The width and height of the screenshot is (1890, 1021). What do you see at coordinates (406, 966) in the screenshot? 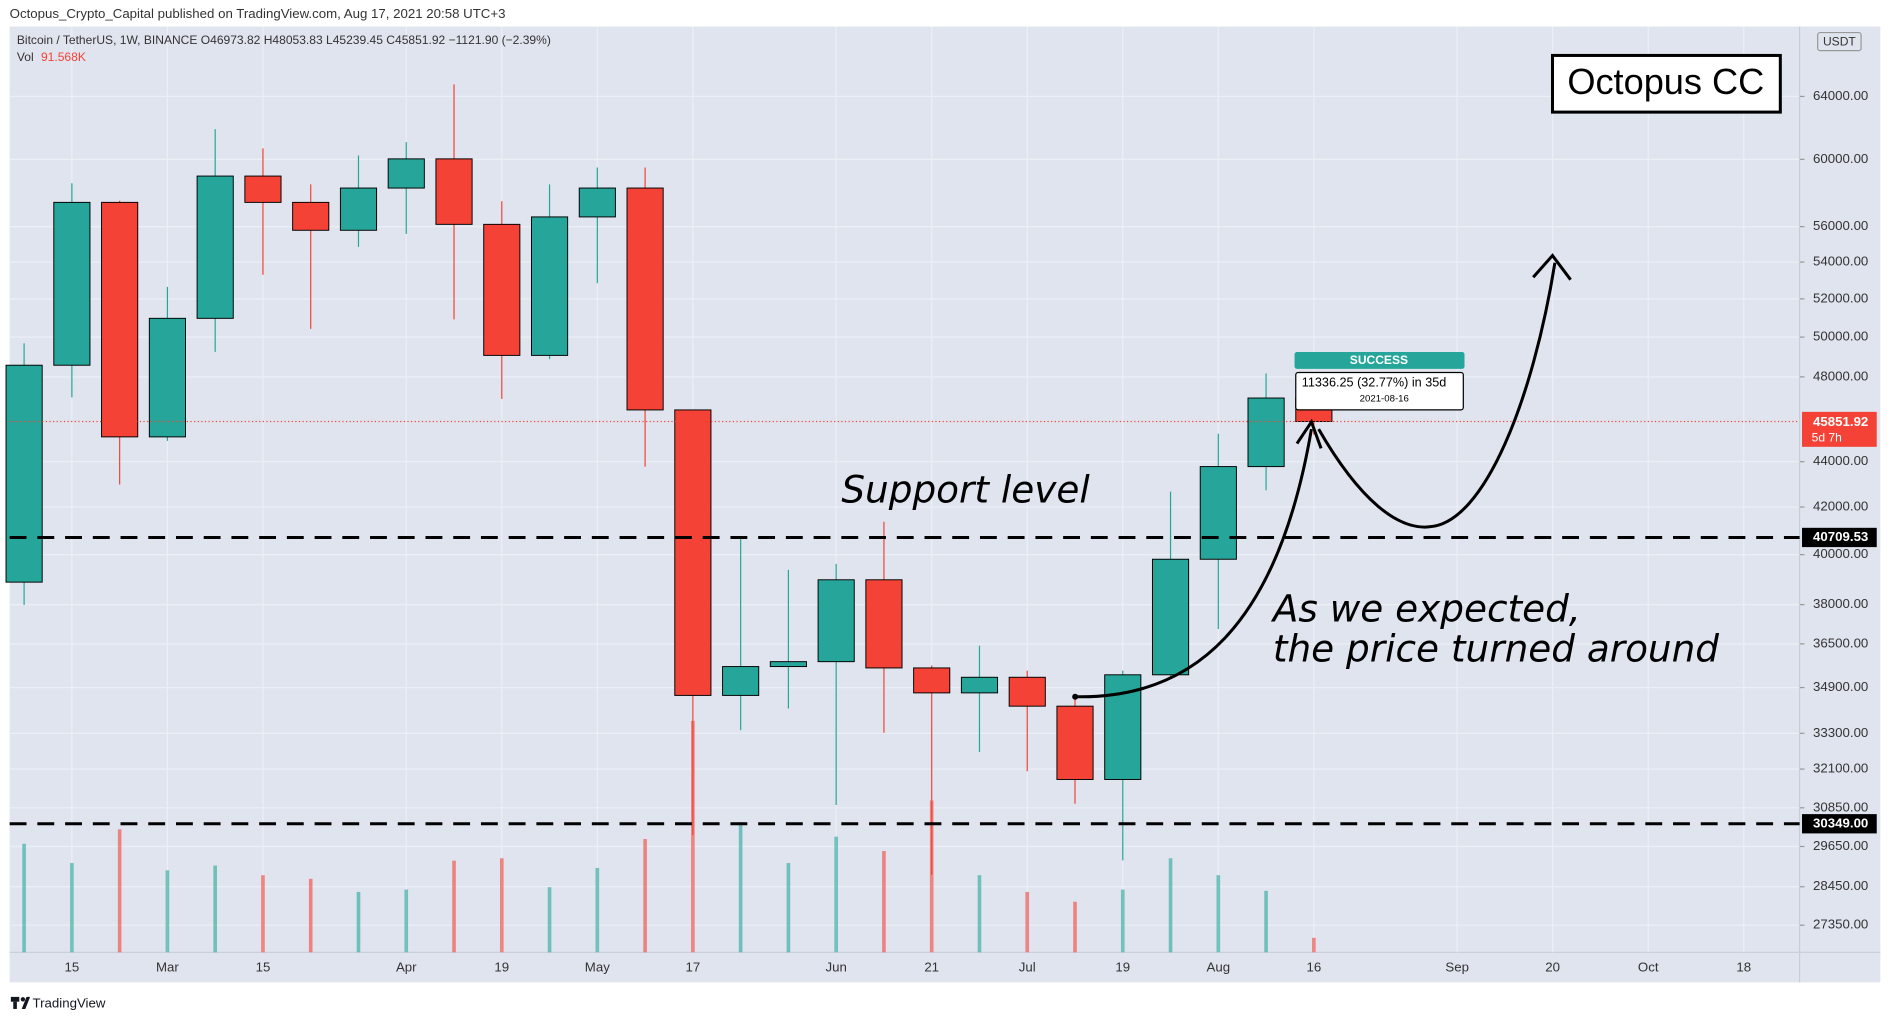
I see `x-tick-label: Apr` at bounding box center [406, 966].